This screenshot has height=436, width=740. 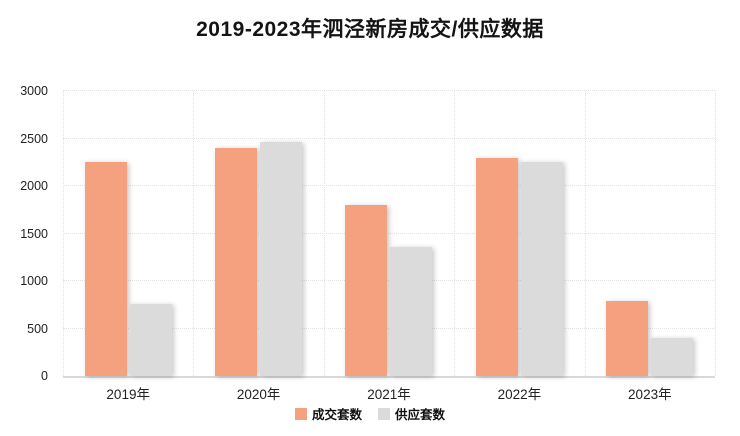 I want to click on bar-成交套数-2023年, so click(x=627, y=338).